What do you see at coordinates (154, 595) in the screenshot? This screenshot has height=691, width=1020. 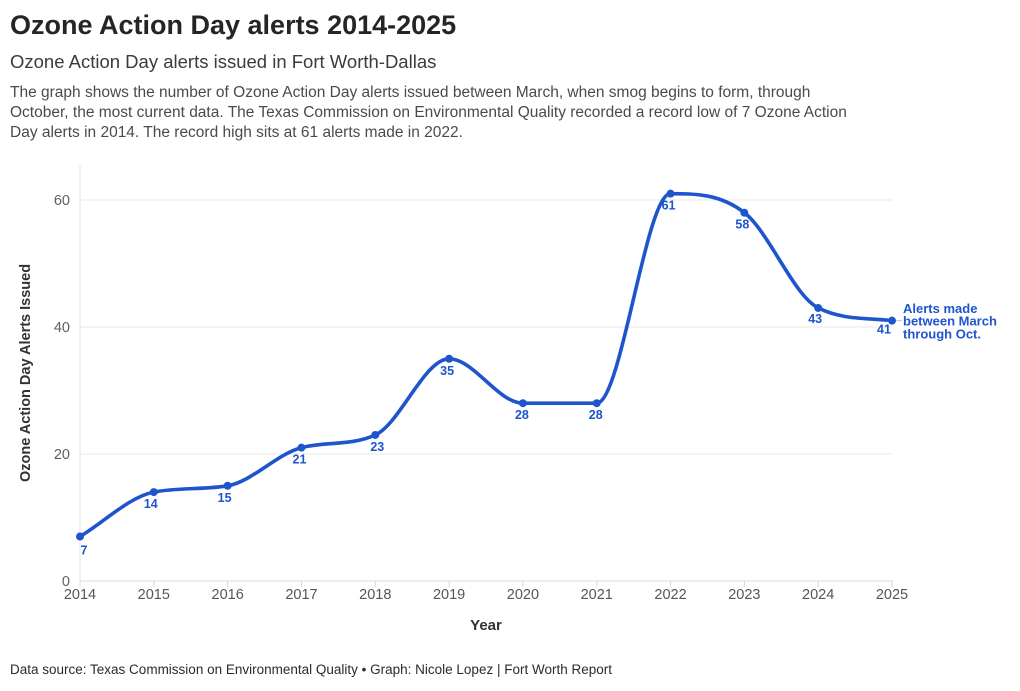 I see `x-tick-label: 2015` at bounding box center [154, 595].